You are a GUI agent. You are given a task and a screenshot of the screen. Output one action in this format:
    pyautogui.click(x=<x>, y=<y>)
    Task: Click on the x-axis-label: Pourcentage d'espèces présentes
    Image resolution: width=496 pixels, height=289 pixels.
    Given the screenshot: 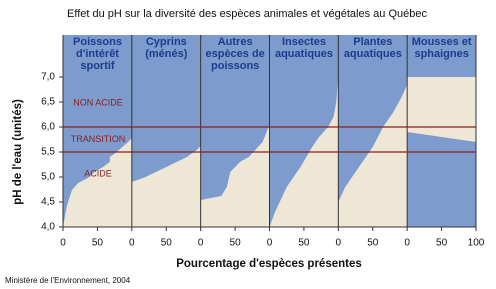 What is the action you would take?
    pyautogui.click(x=269, y=264)
    